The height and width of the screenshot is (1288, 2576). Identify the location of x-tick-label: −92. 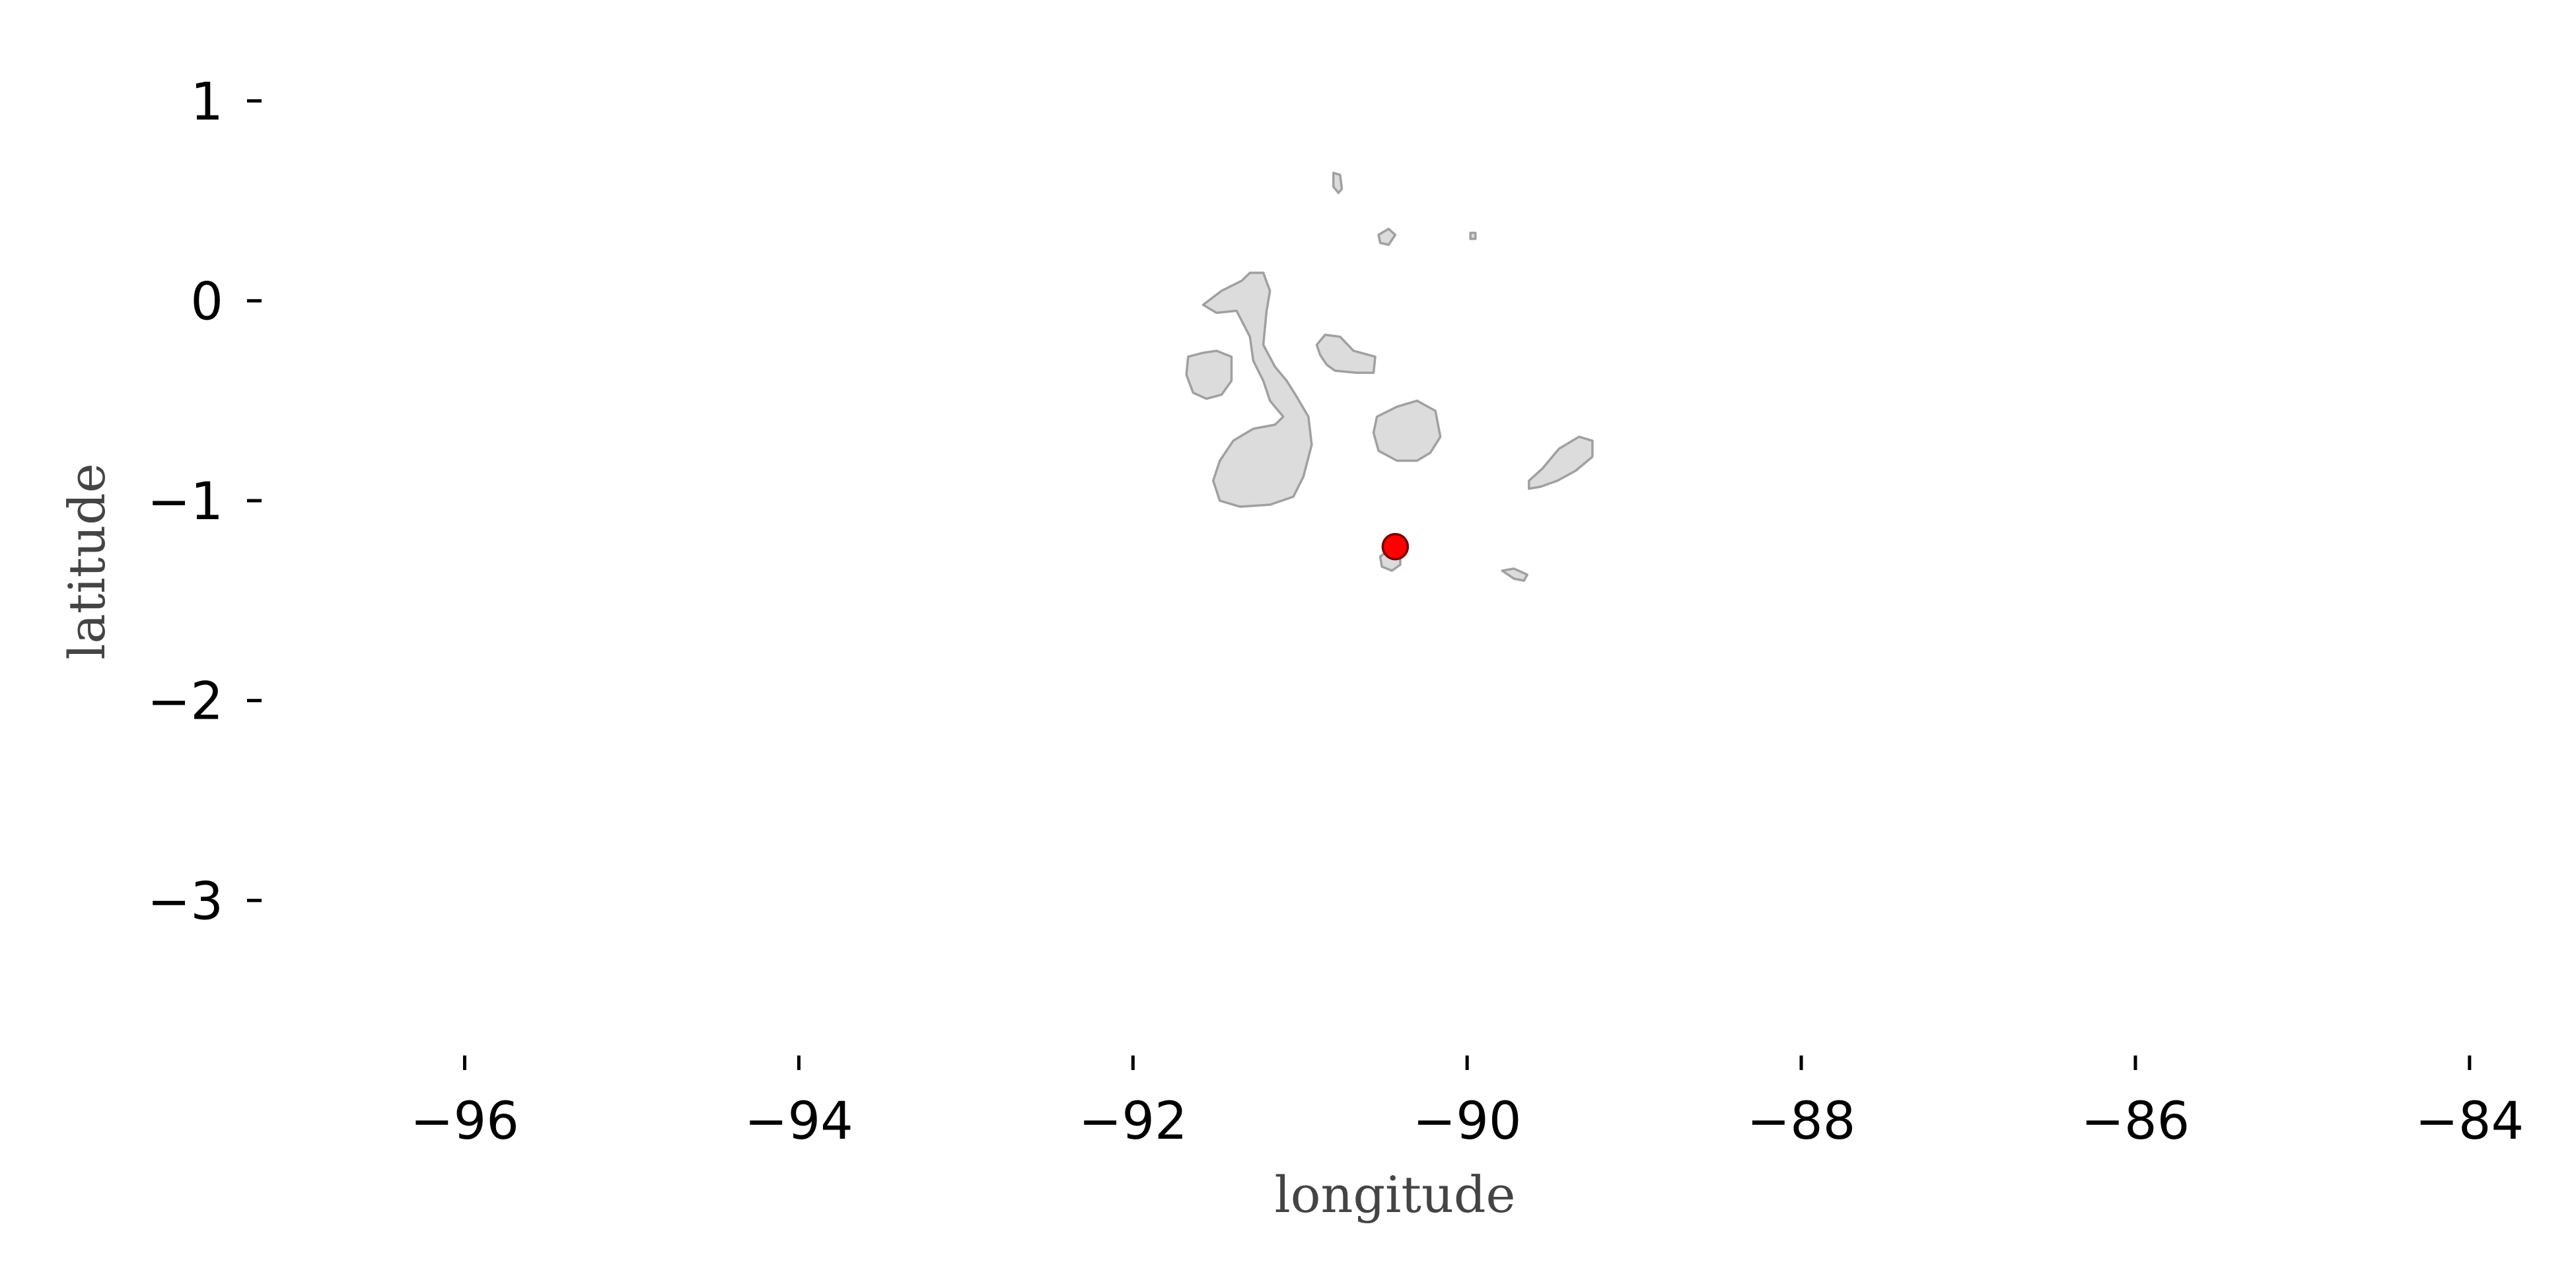
(1134, 1122).